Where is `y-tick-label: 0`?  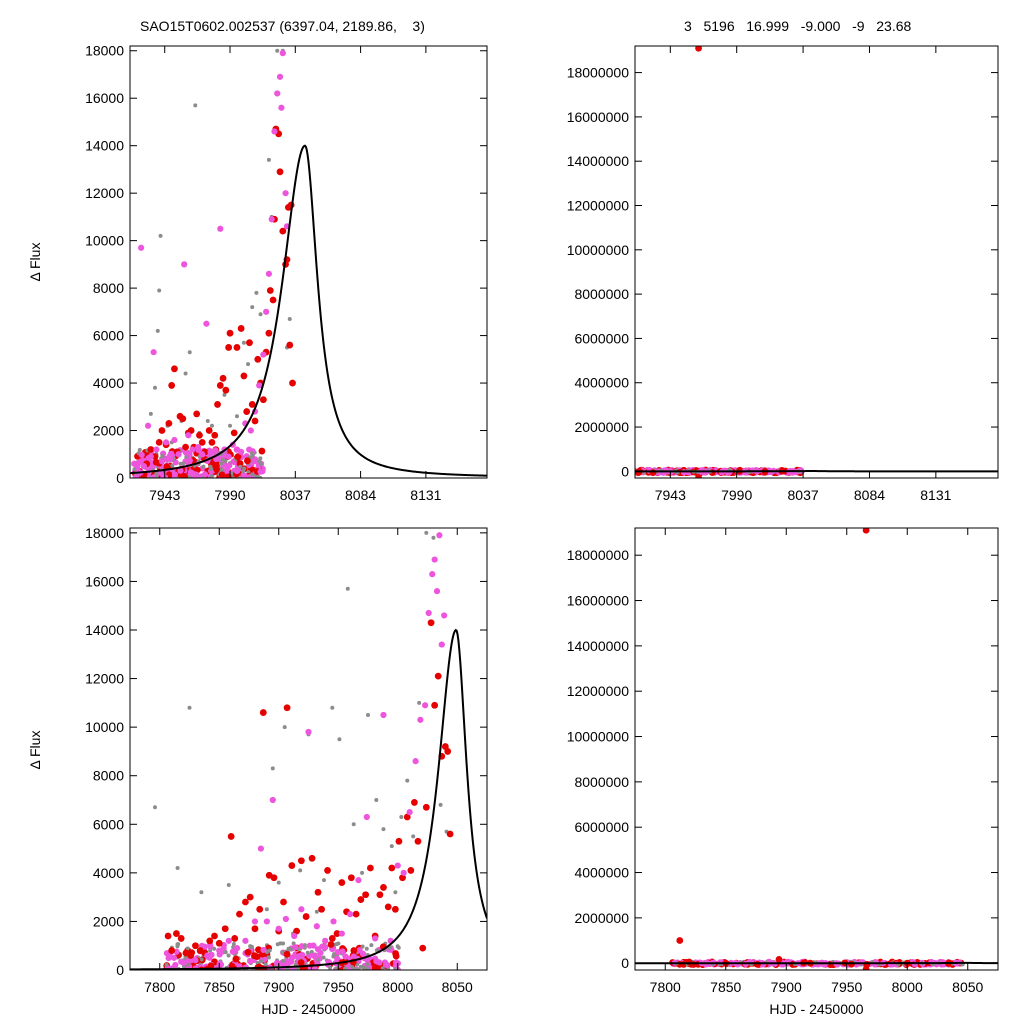
y-tick-label: 0 is located at coordinates (120, 970).